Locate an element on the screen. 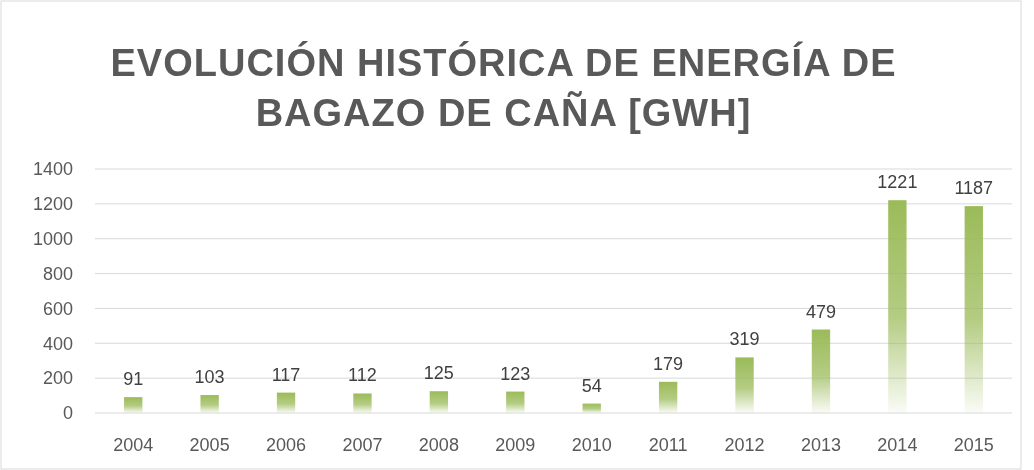 The image size is (1034, 470). data-label: 103 is located at coordinates (209, 377).